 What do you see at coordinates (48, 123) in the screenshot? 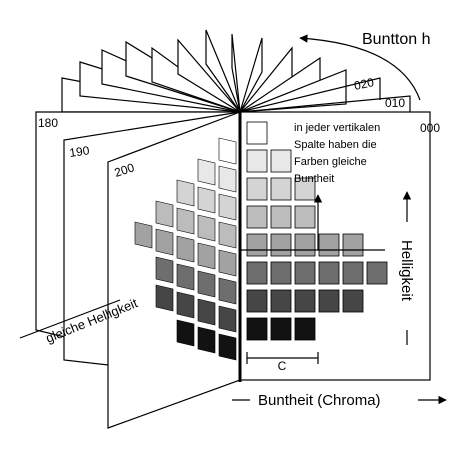
I see `page-label: 180` at bounding box center [48, 123].